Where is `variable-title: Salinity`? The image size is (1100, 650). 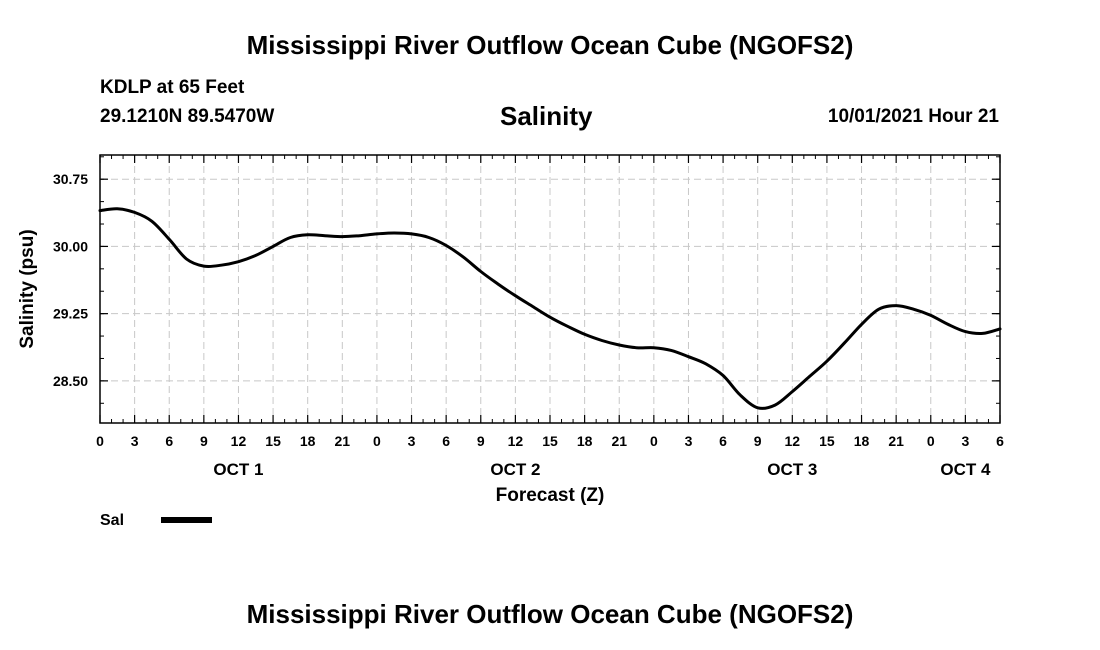 variable-title: Salinity is located at coordinates (546, 116).